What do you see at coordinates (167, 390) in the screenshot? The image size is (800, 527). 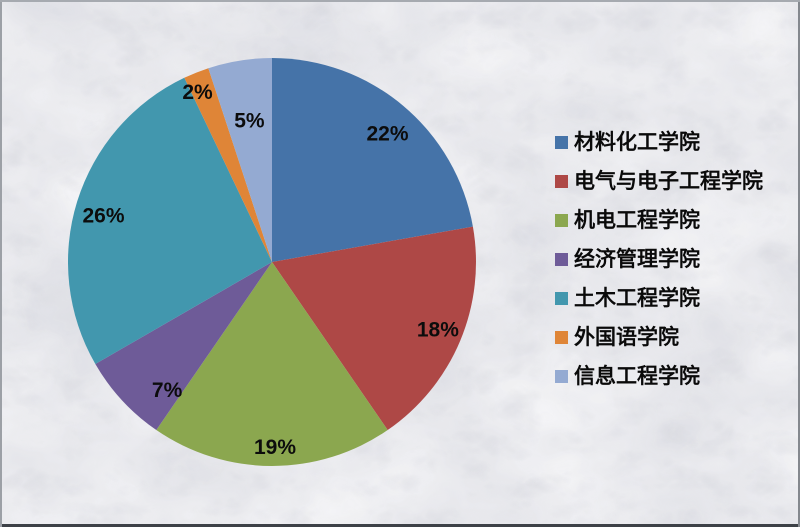 I see `slice-percent-label: 7%` at bounding box center [167, 390].